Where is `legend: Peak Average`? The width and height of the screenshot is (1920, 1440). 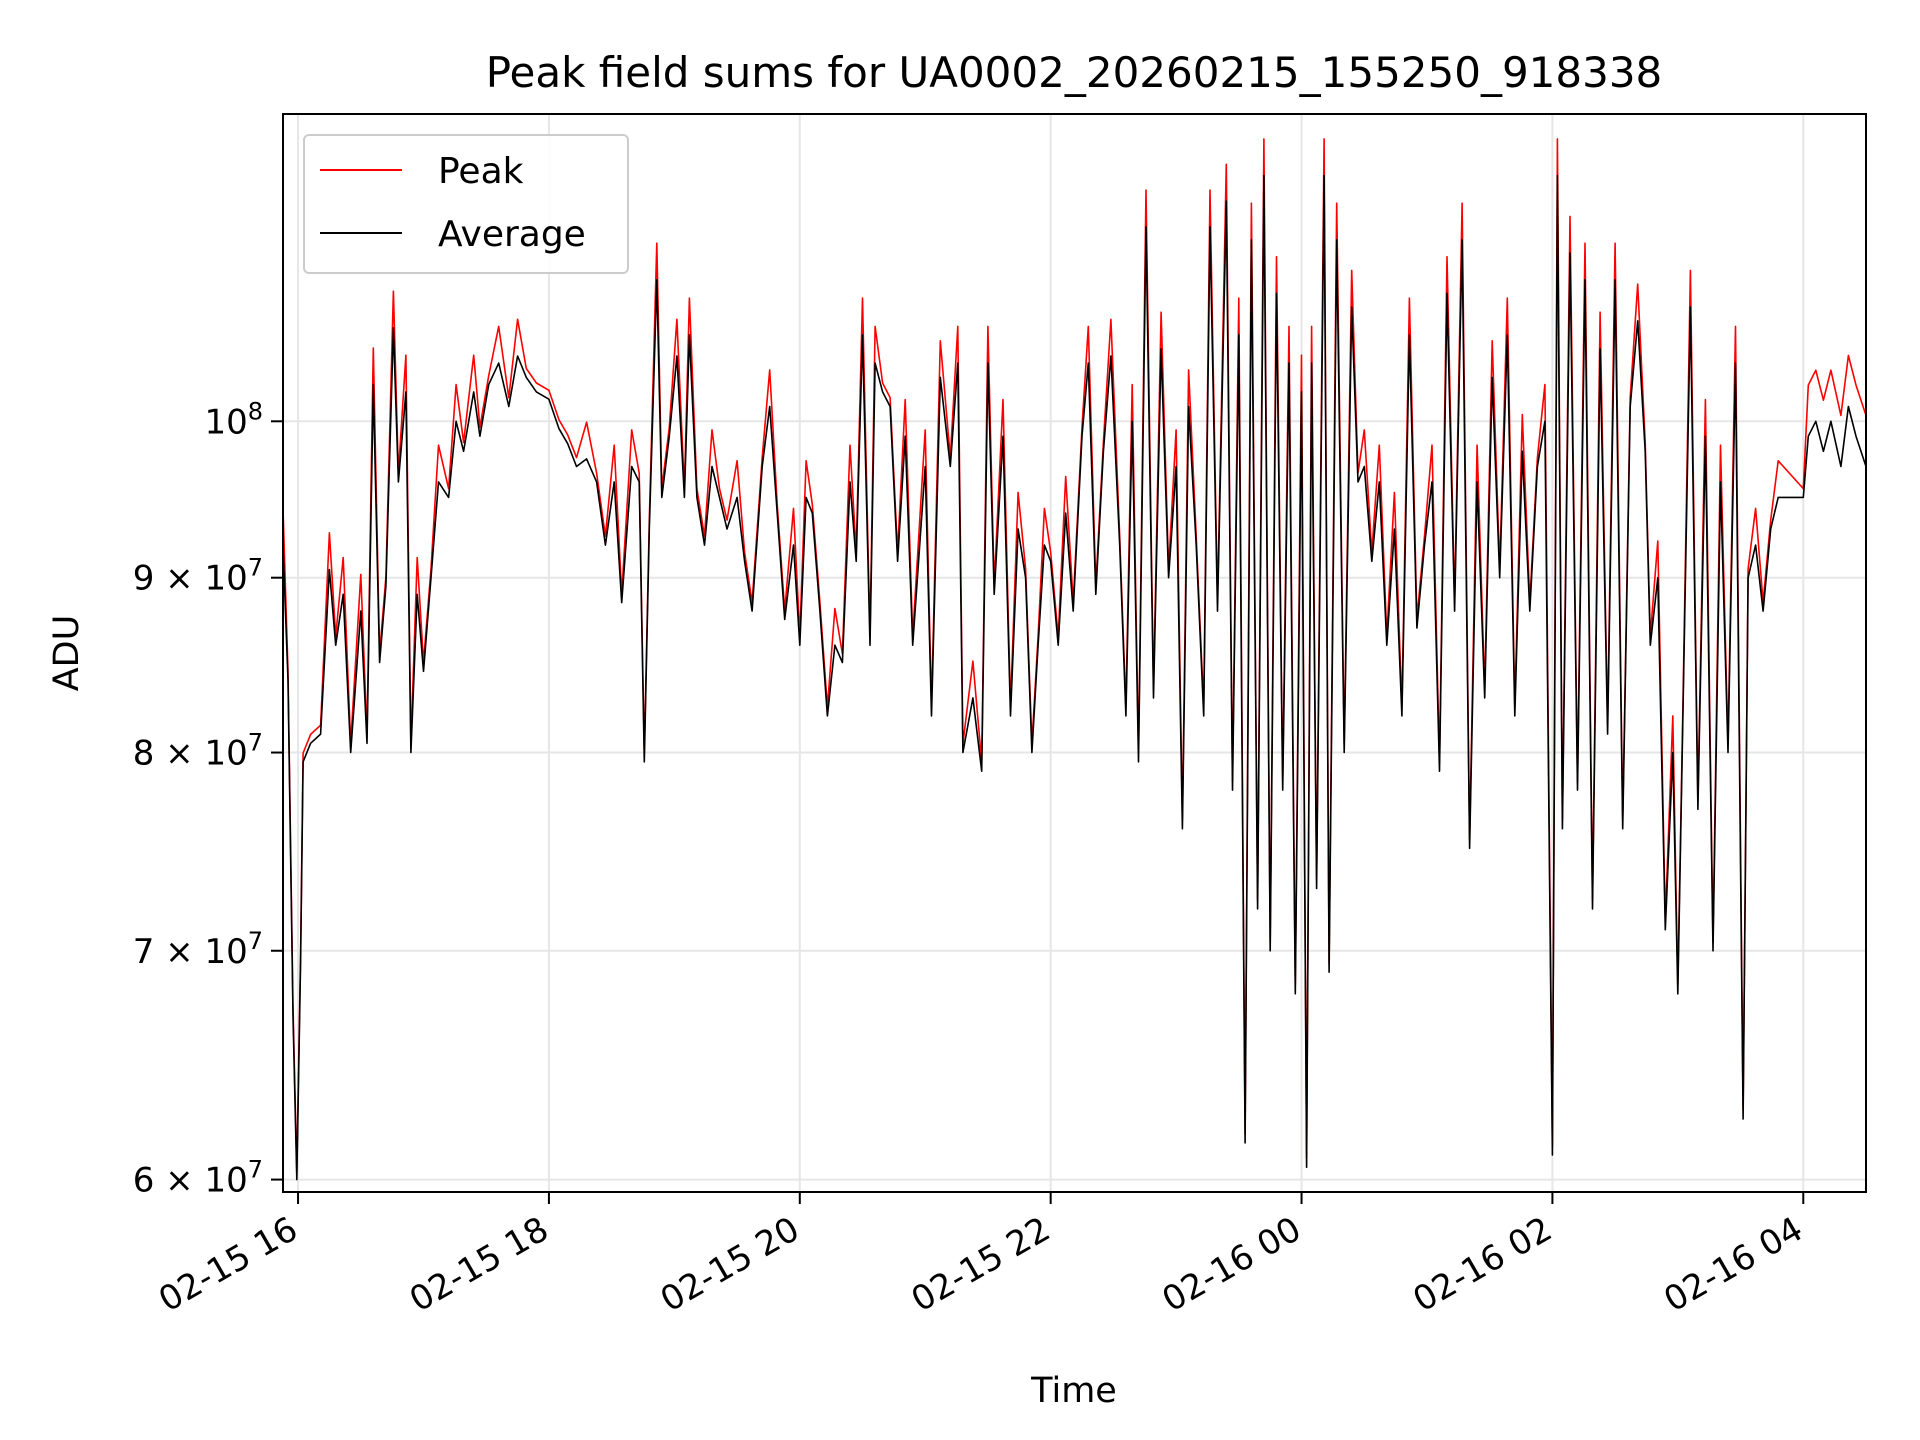 legend: Peak Average is located at coordinates (466, 204).